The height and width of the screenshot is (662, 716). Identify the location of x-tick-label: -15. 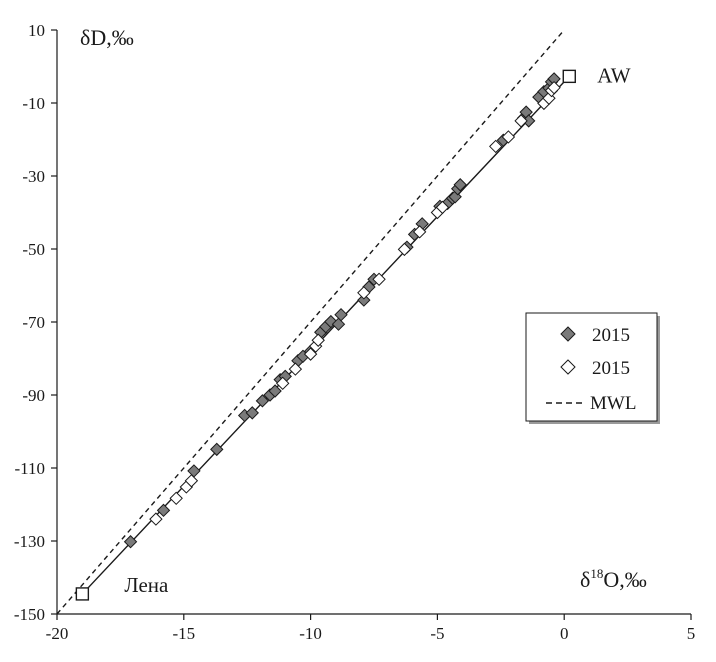
(183, 633).